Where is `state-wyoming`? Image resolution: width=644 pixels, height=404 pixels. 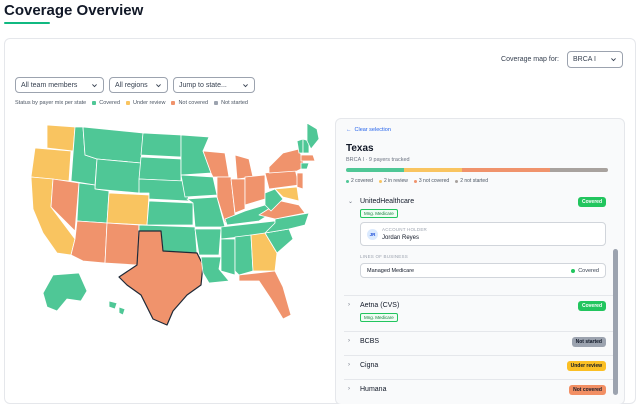
state-wyoming is located at coordinates (118, 176).